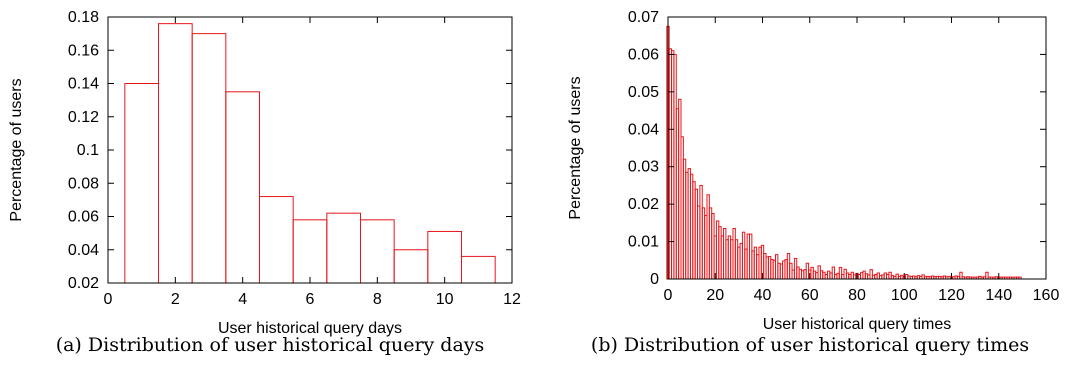 The height and width of the screenshot is (368, 1081). What do you see at coordinates (83, 183) in the screenshot?
I see `y-tick-label: 0.08` at bounding box center [83, 183].